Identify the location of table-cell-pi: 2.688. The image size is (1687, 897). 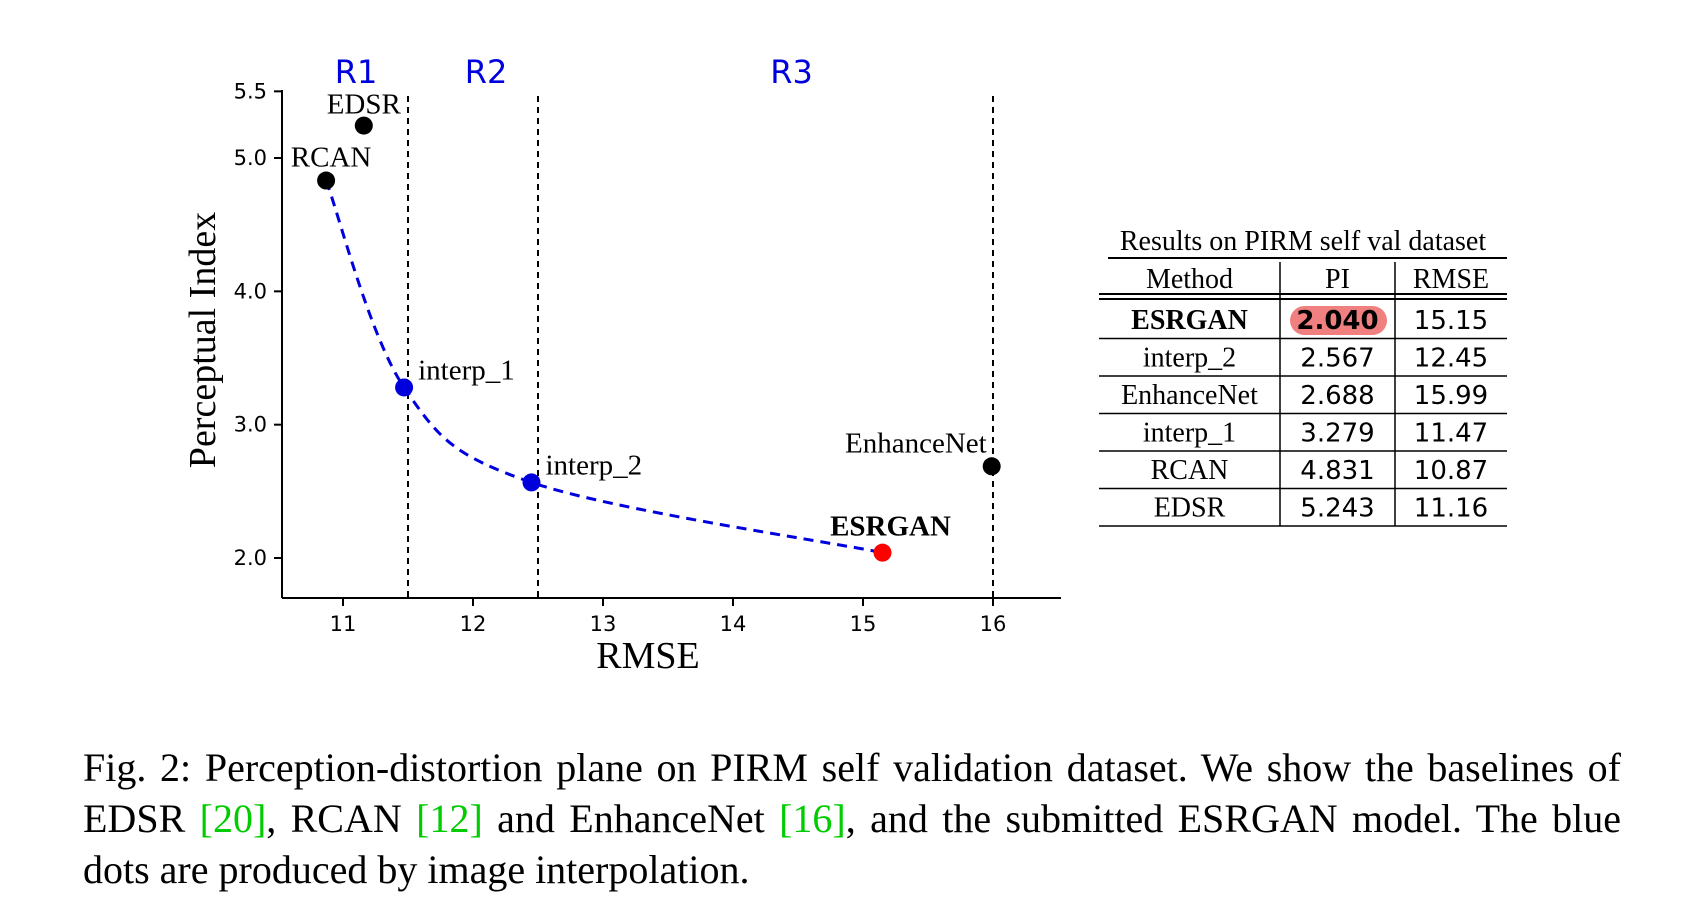
(1337, 396).